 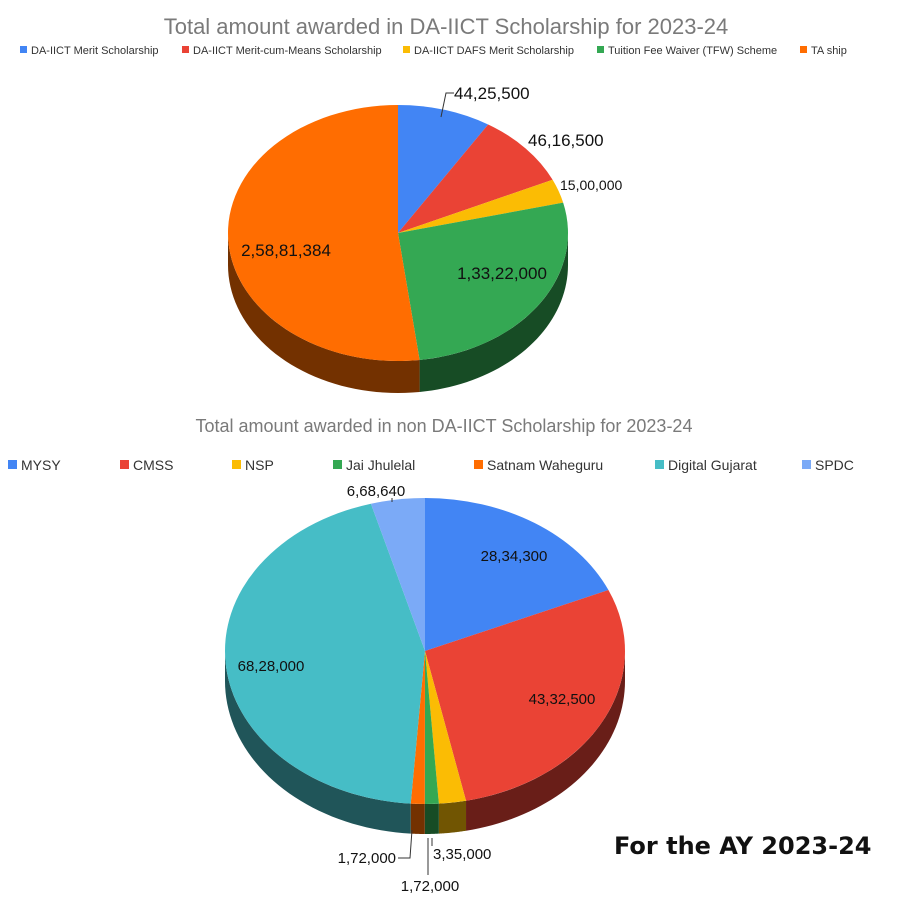 I want to click on legend-swatch-tuition-fee-waiver-tfw-scheme, so click(x=600, y=49).